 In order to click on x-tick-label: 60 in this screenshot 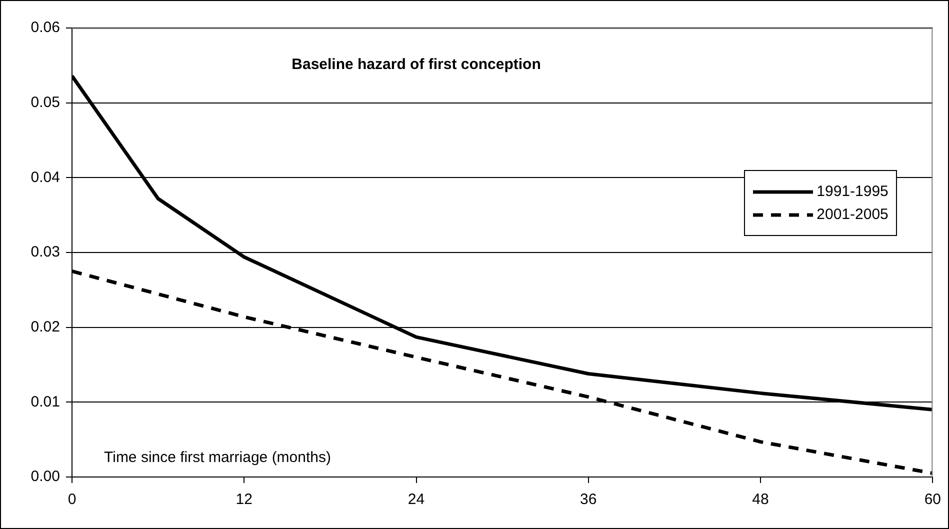, I will do `click(932, 499)`.